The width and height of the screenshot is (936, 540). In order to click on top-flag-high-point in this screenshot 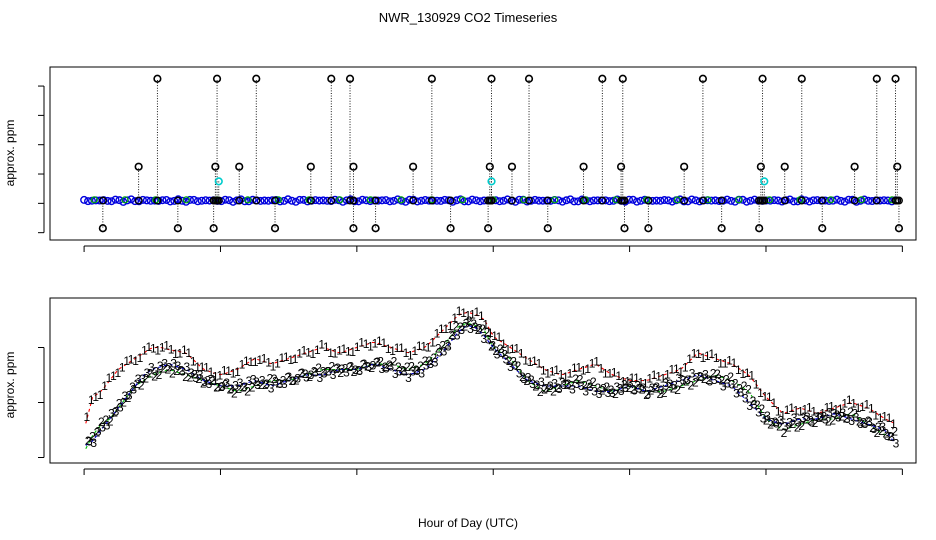, I will do `click(157, 78)`.